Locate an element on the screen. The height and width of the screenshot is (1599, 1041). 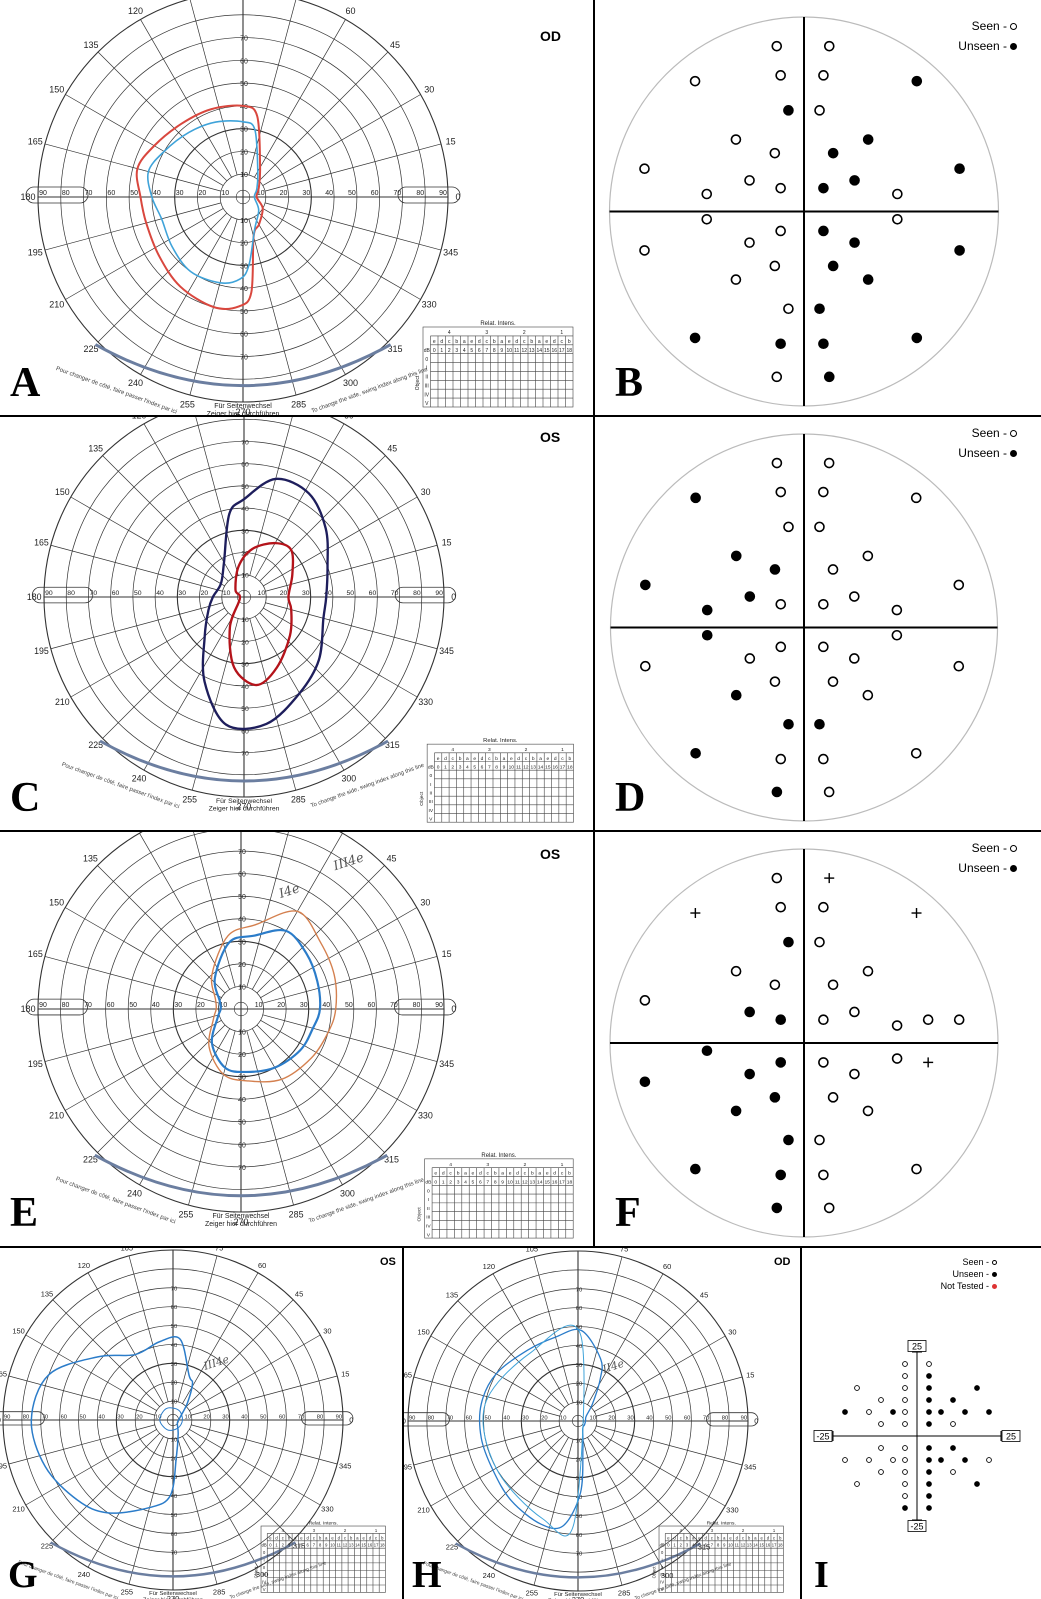
open-circle-icon is located at coordinates (1013, 27).